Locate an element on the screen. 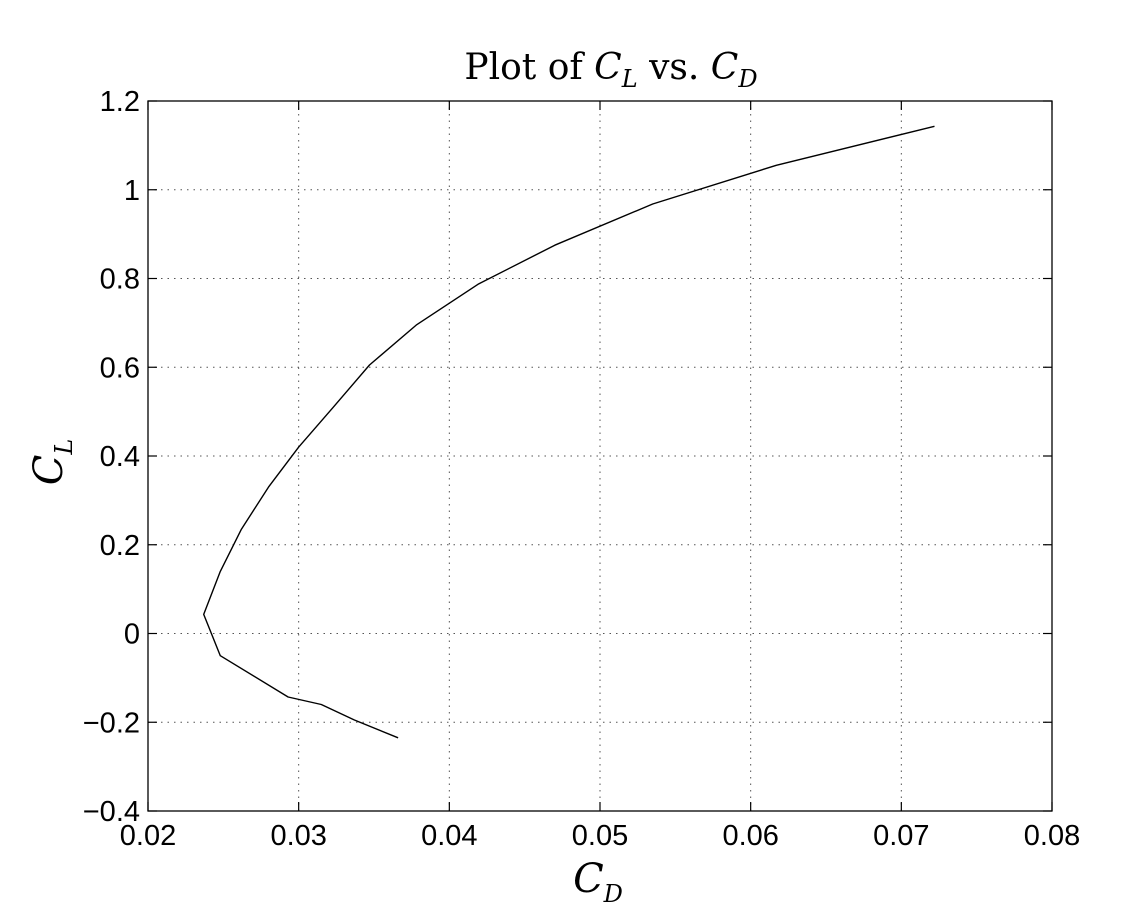  y-tick-label: 0.4 is located at coordinates (120, 457).